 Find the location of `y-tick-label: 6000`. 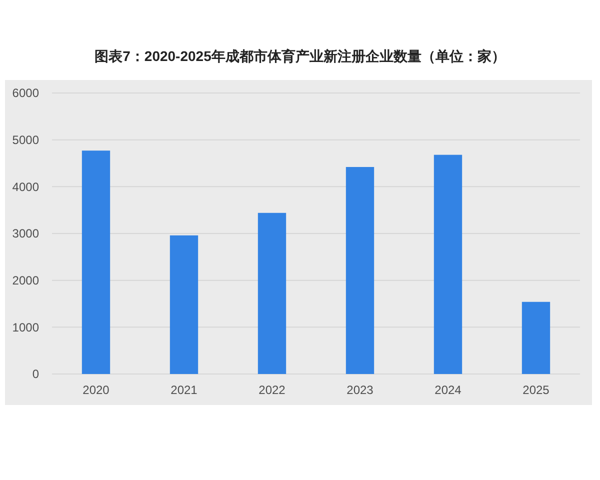

y-tick-label: 6000 is located at coordinates (26, 93).